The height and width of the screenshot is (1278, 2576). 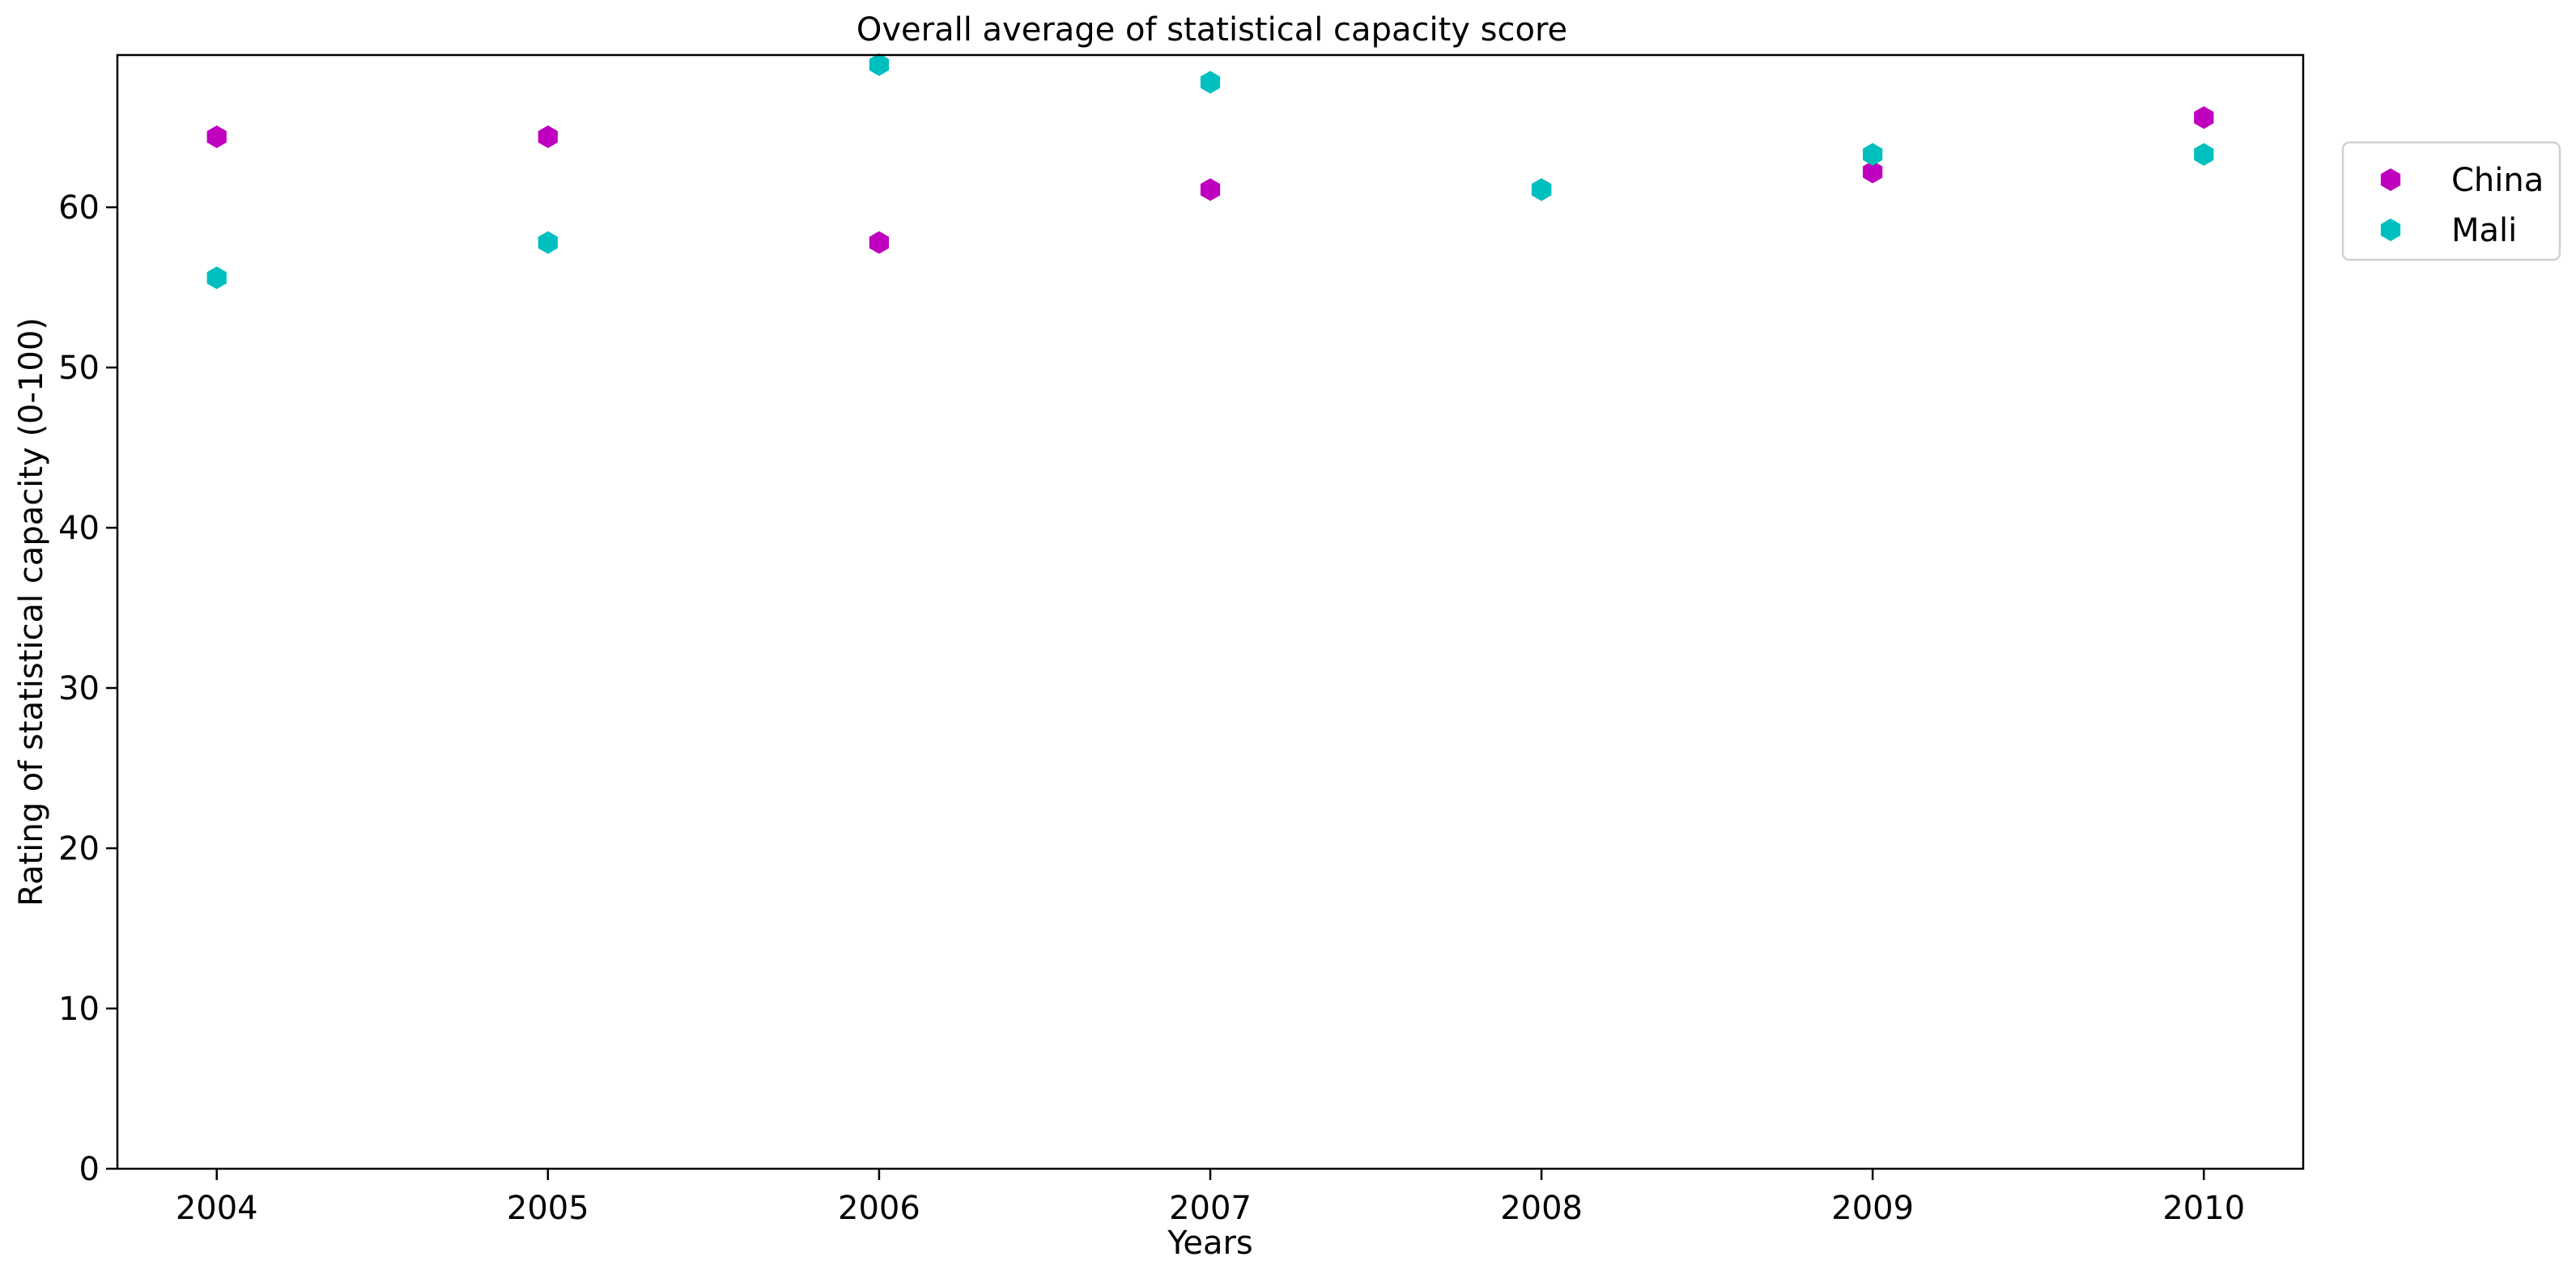 What do you see at coordinates (879, 1208) in the screenshot?
I see `x-tick-label: 2006` at bounding box center [879, 1208].